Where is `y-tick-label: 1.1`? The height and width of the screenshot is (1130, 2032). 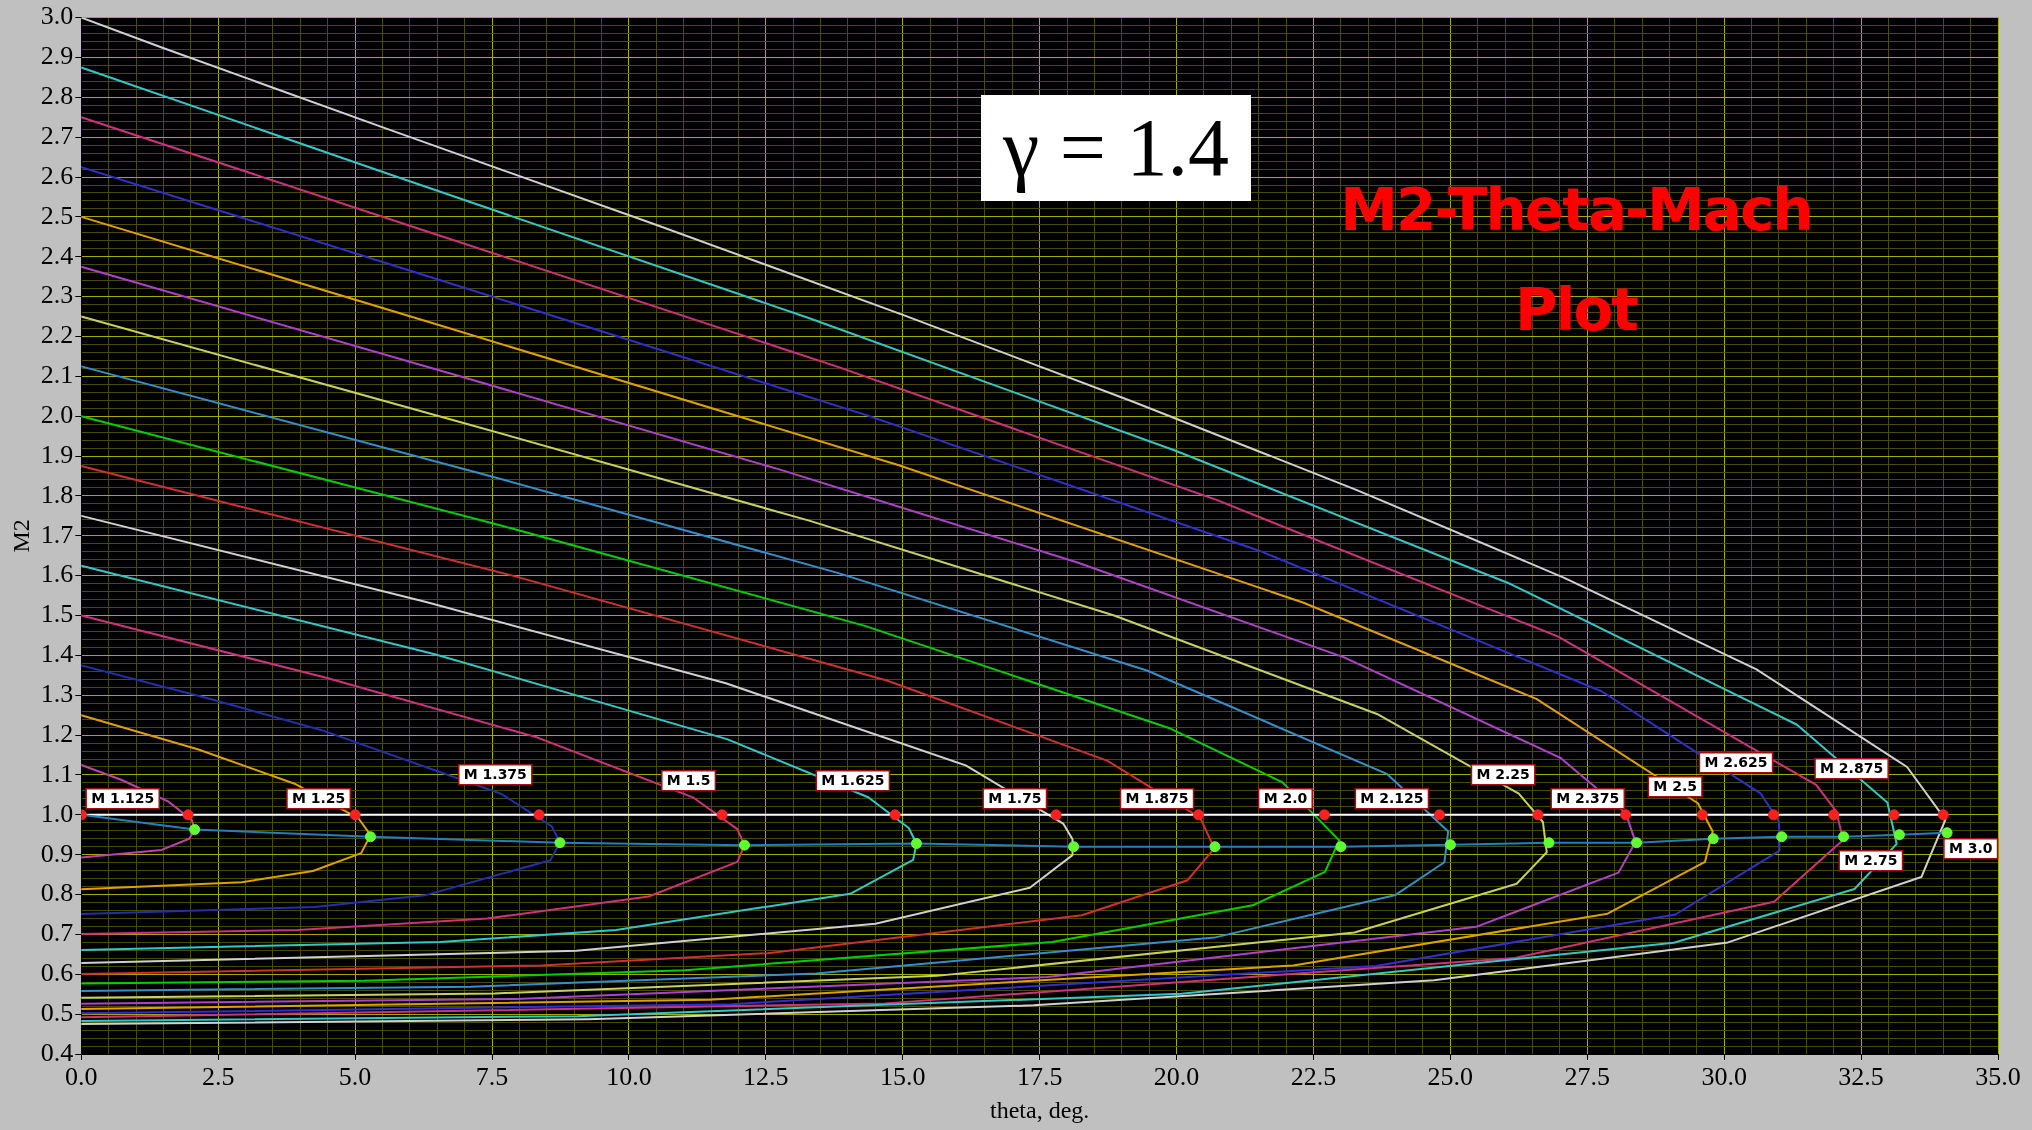 y-tick-label: 1.1 is located at coordinates (57, 773).